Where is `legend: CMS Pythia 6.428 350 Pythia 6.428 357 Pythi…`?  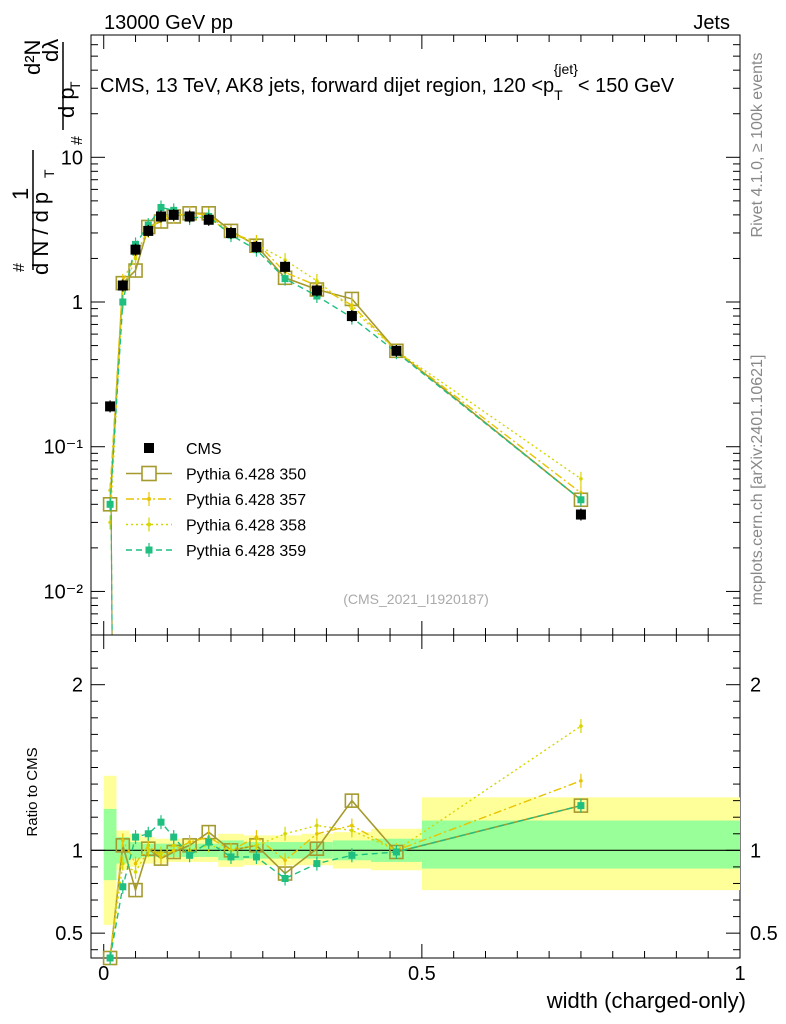
legend: CMS Pythia 6.428 350 Pythia 6.428 357 Pythi… is located at coordinates (216, 500).